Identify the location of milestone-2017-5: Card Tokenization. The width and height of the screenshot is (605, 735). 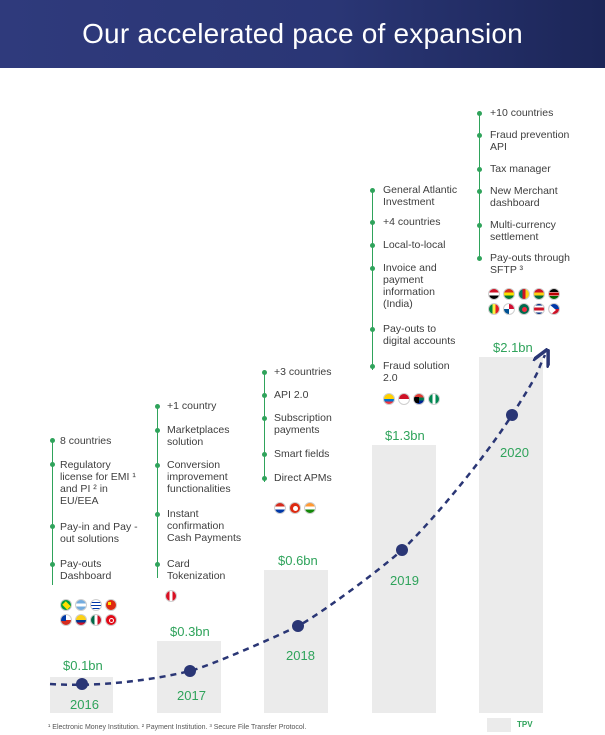
(196, 570).